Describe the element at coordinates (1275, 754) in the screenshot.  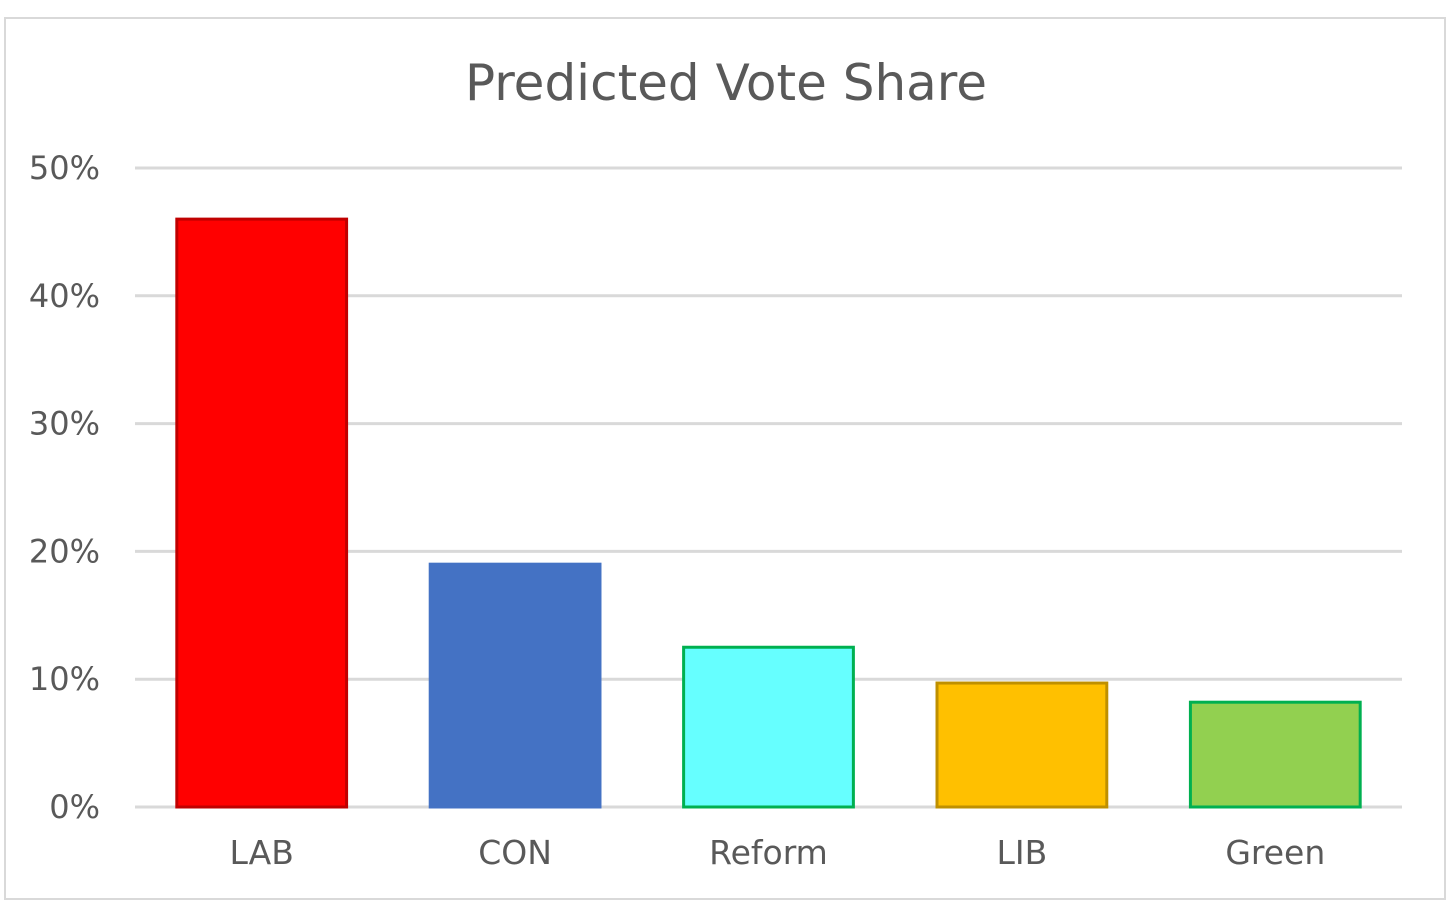
I see `bar-green` at that location.